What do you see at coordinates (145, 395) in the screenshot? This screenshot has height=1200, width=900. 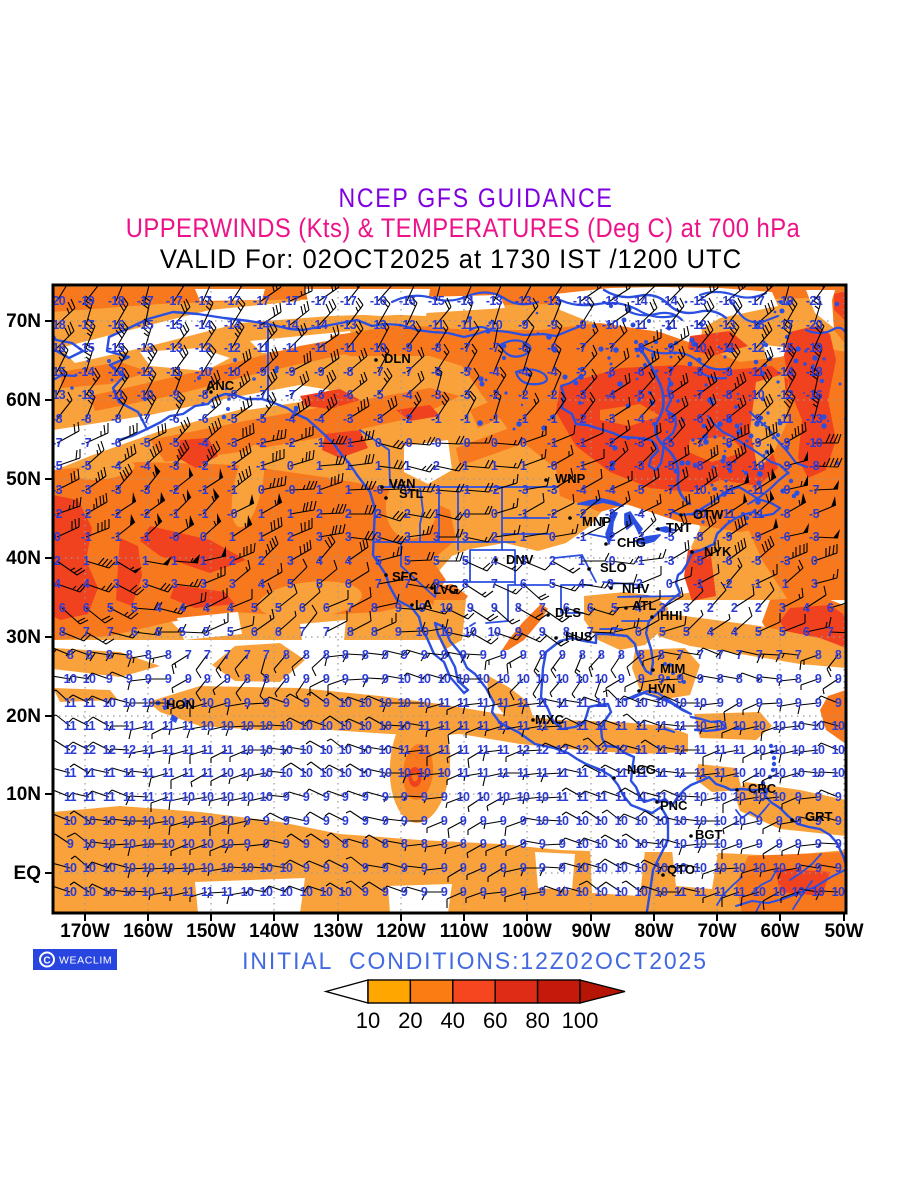 I see `svg-text: -10` at bounding box center [145, 395].